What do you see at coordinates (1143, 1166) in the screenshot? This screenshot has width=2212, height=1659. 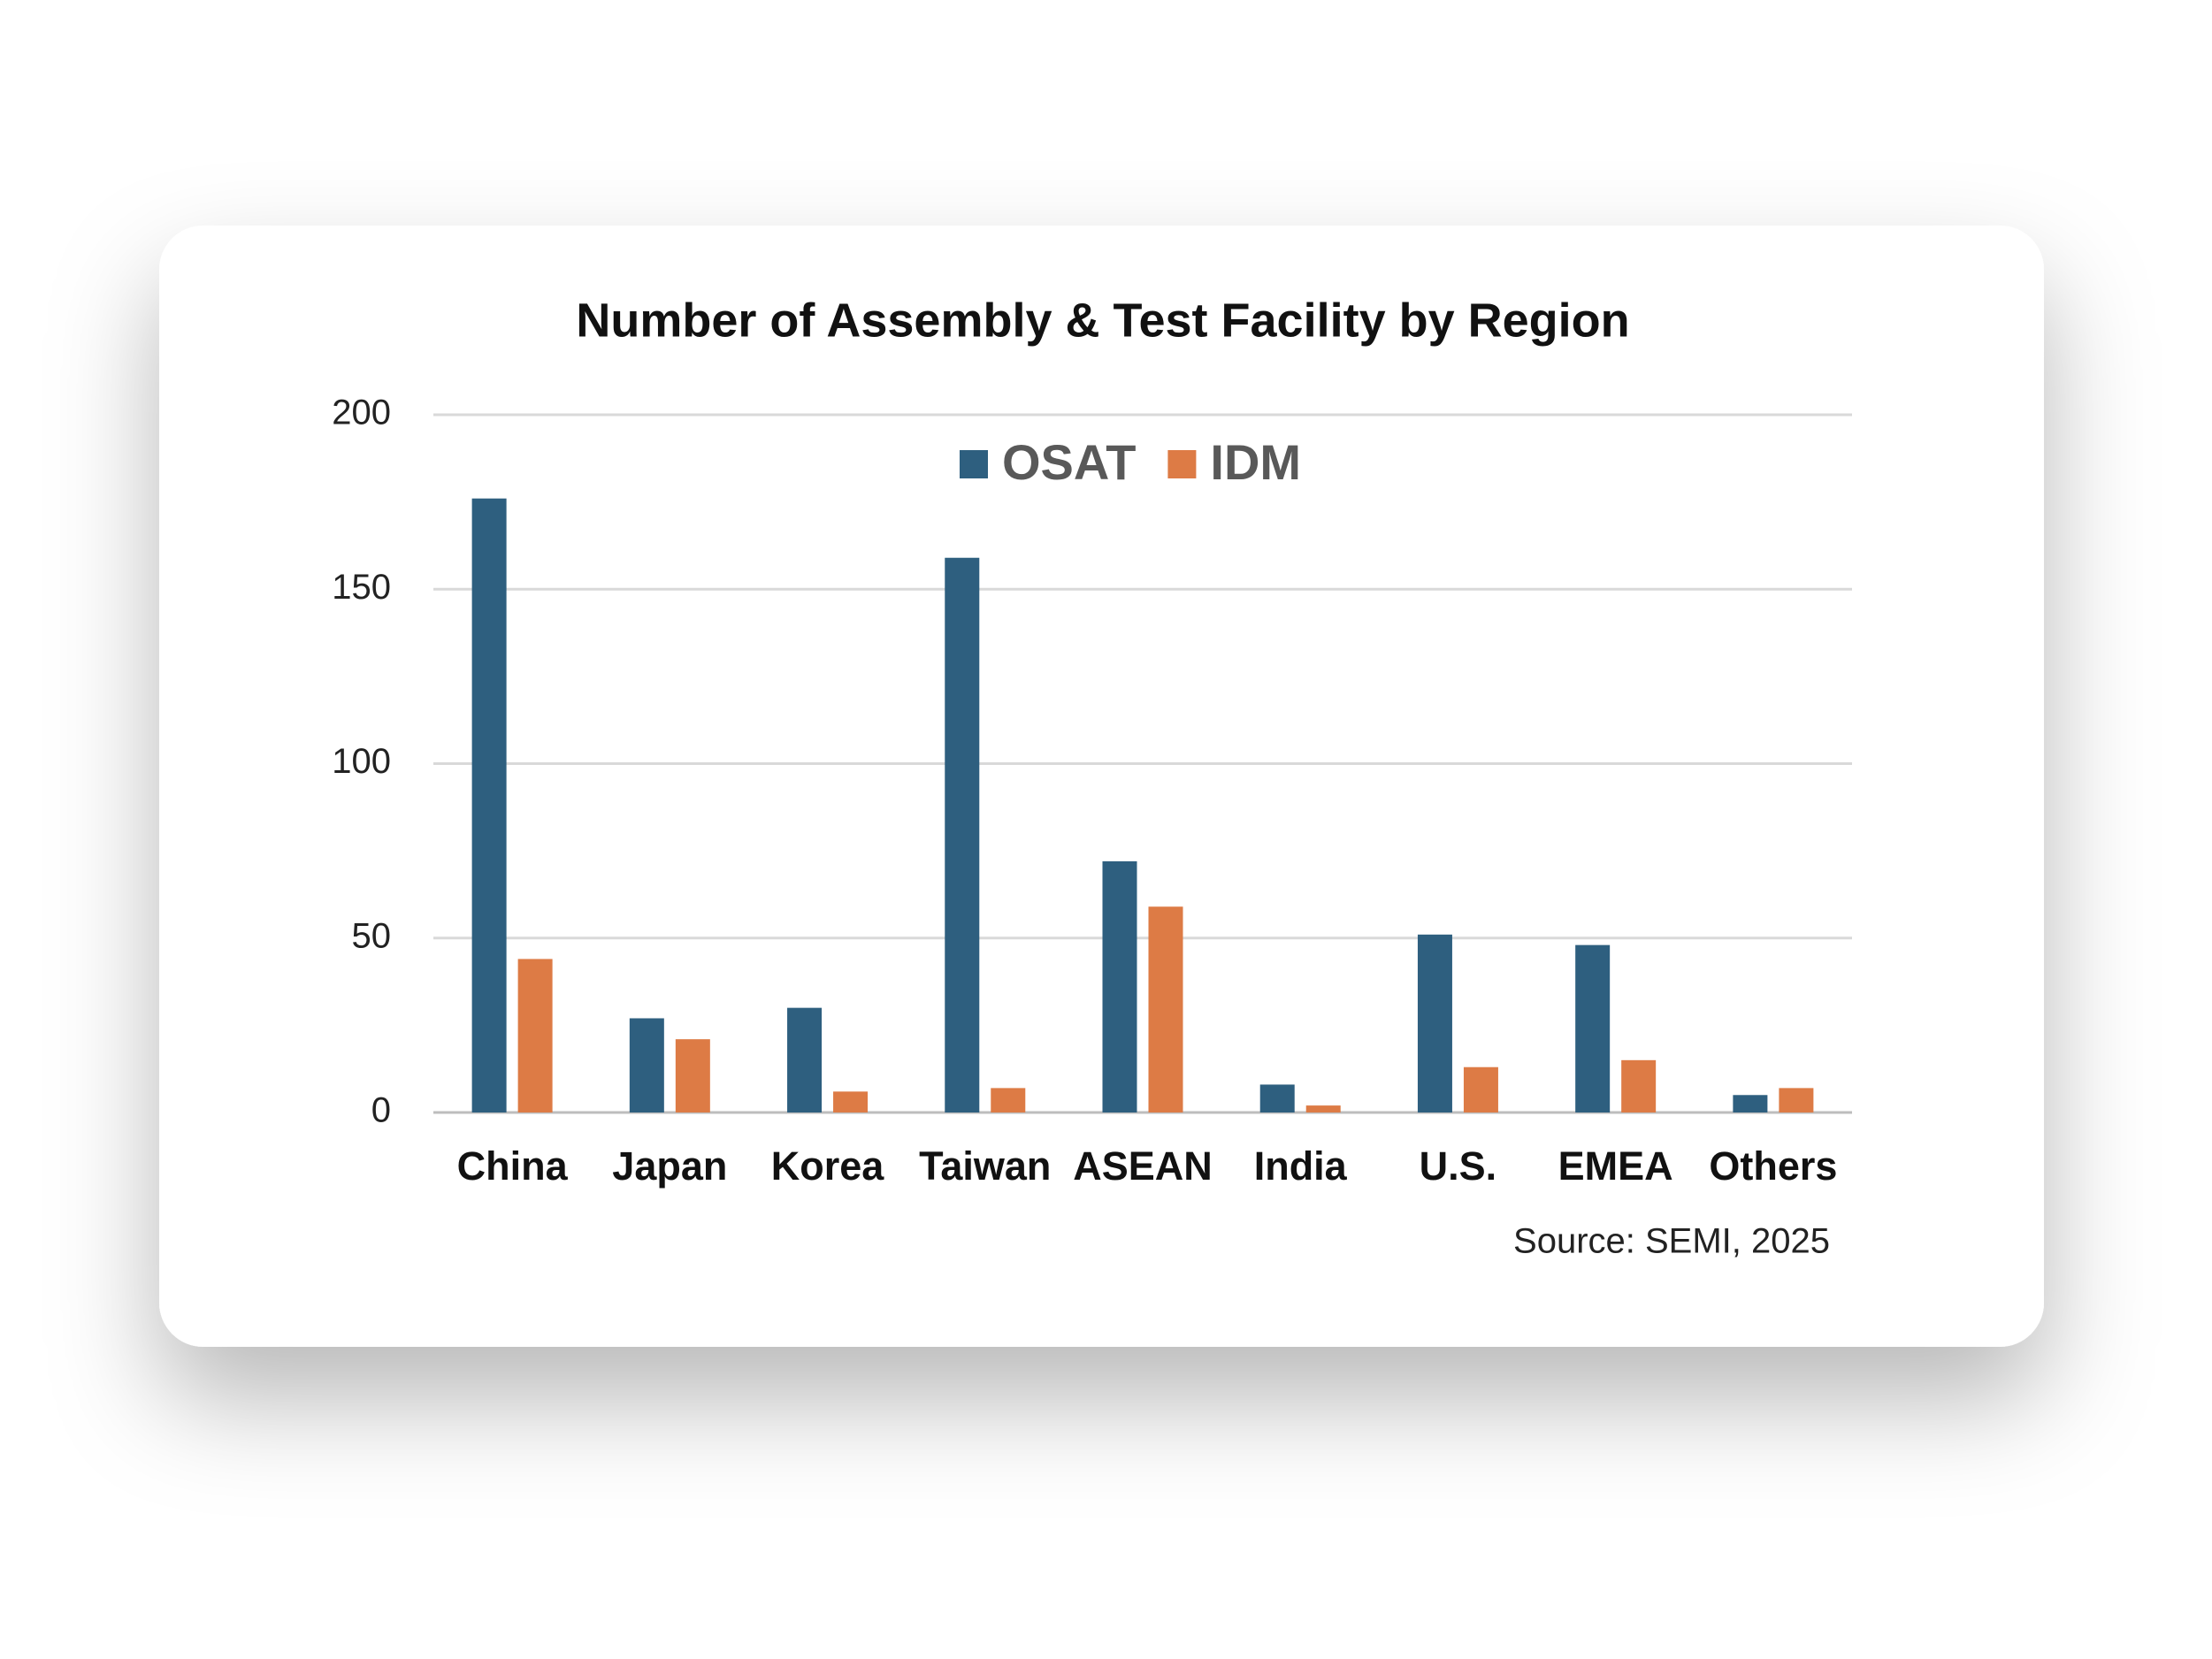 I see `x-tick-label: ASEAN` at bounding box center [1143, 1166].